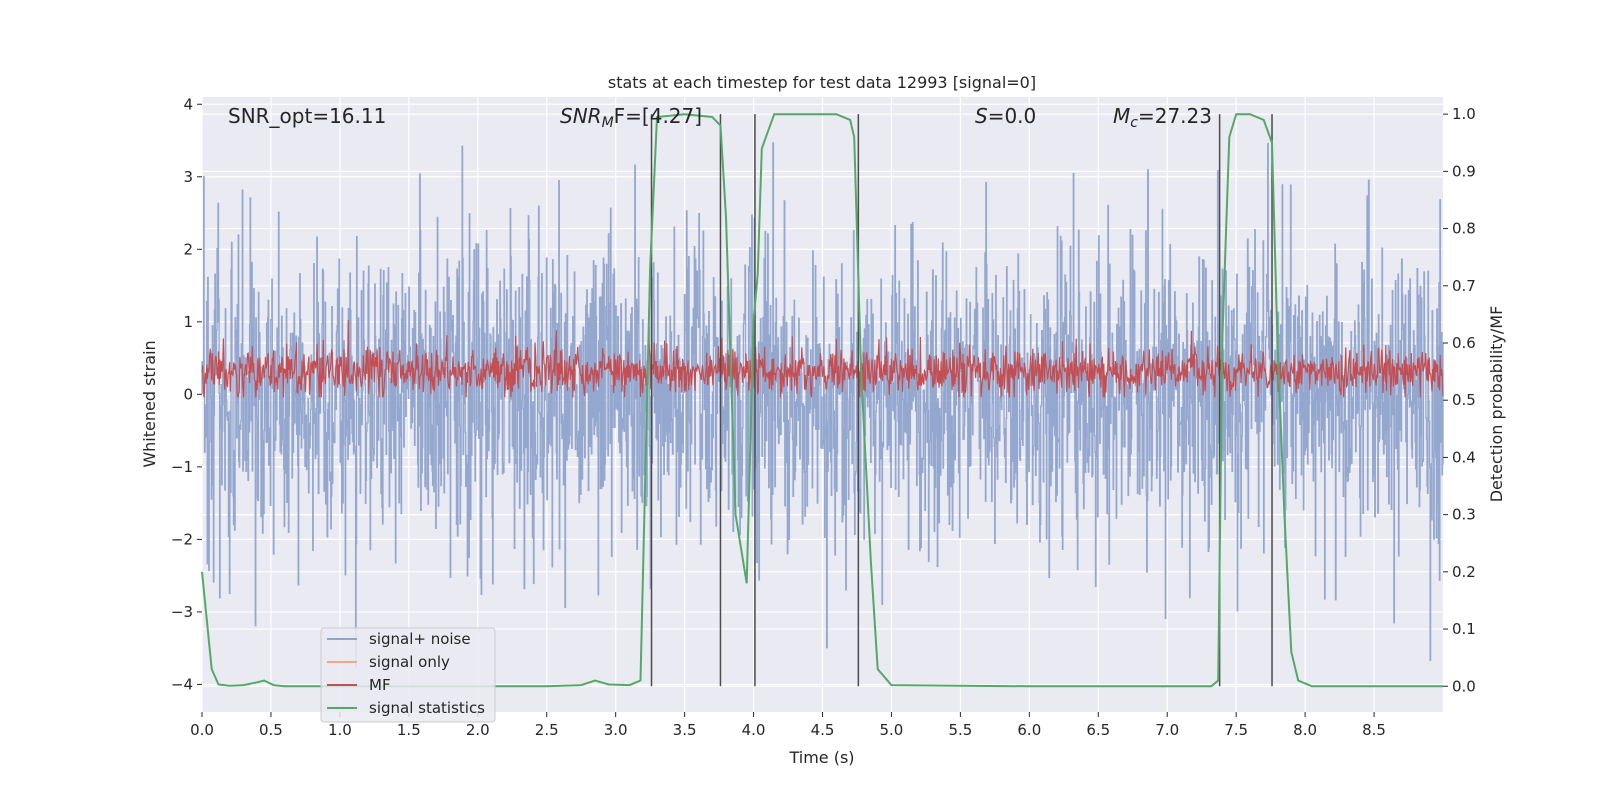  Describe the element at coordinates (182, 684) in the screenshot. I see `y-left-tick-label: −4` at that location.